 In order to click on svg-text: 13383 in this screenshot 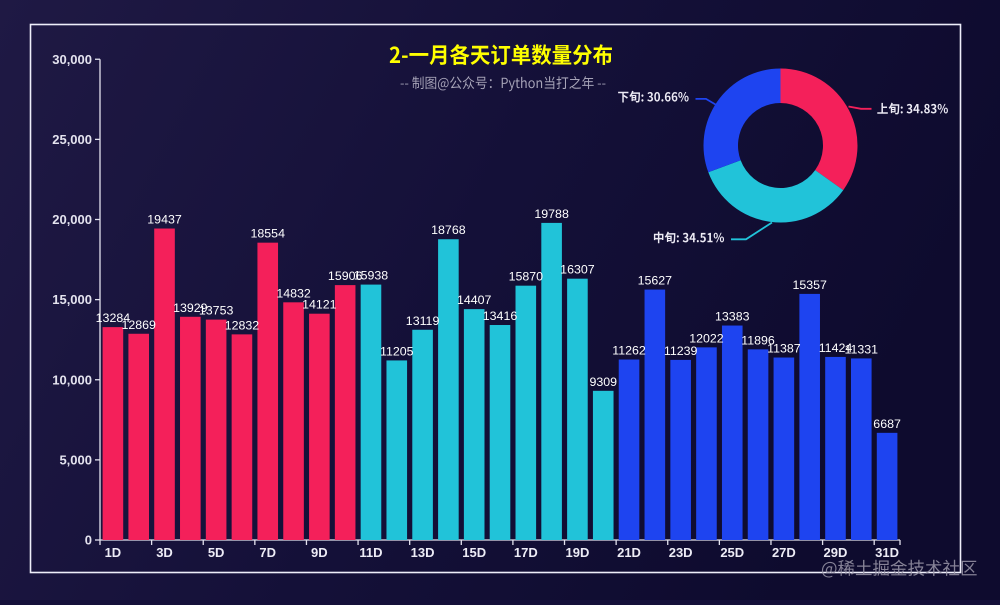, I will do `click(732, 317)`.